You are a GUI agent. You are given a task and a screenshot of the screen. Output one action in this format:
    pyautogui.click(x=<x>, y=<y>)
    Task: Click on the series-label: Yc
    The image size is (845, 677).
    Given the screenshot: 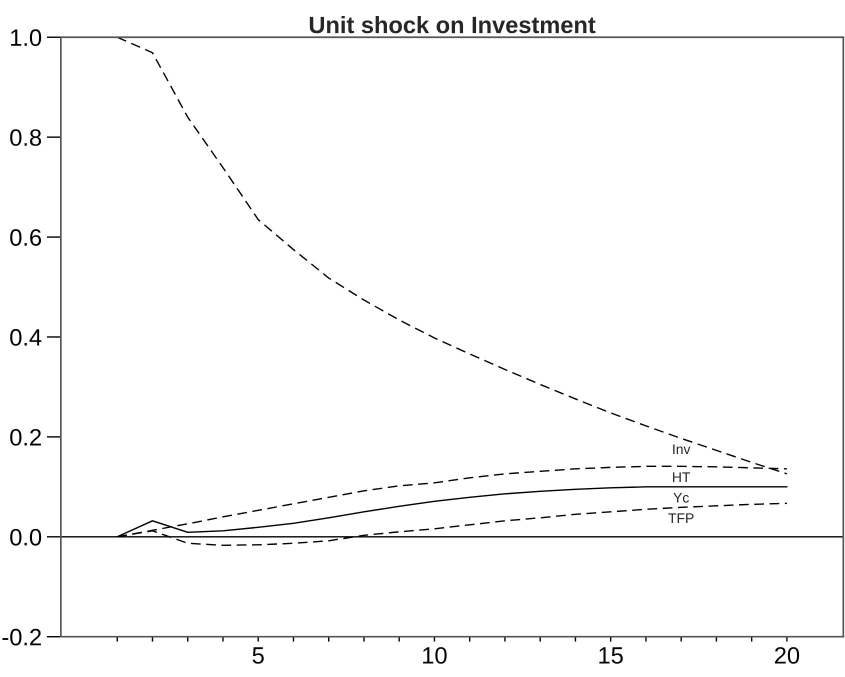 What is the action you would take?
    pyautogui.click(x=681, y=497)
    